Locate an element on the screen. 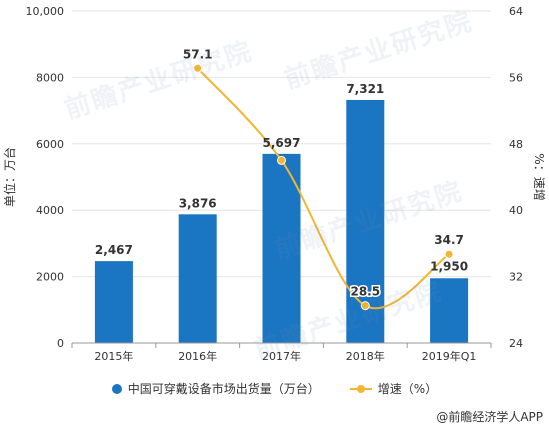  legend-line-label: 增速（%） is located at coordinates (407, 389).